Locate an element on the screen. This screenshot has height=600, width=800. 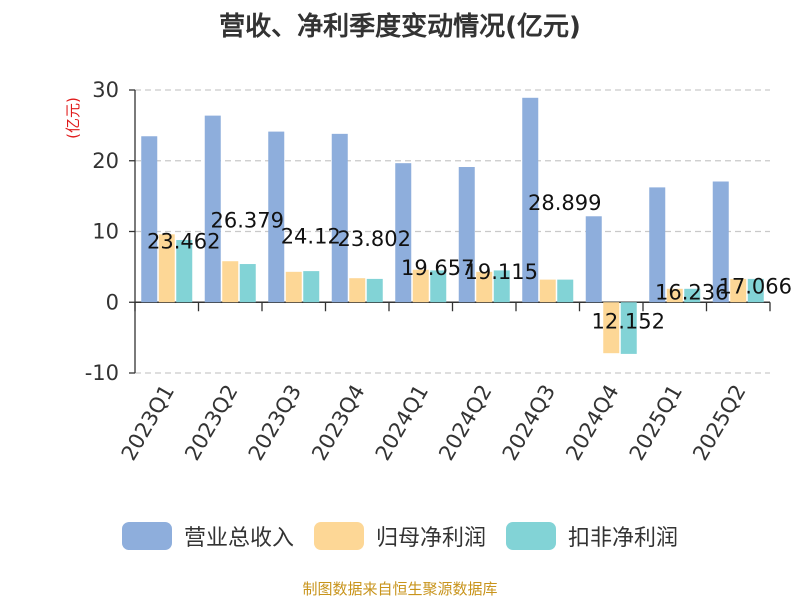
x-tick-label: 2024Q3 is located at coordinates (529, 423).